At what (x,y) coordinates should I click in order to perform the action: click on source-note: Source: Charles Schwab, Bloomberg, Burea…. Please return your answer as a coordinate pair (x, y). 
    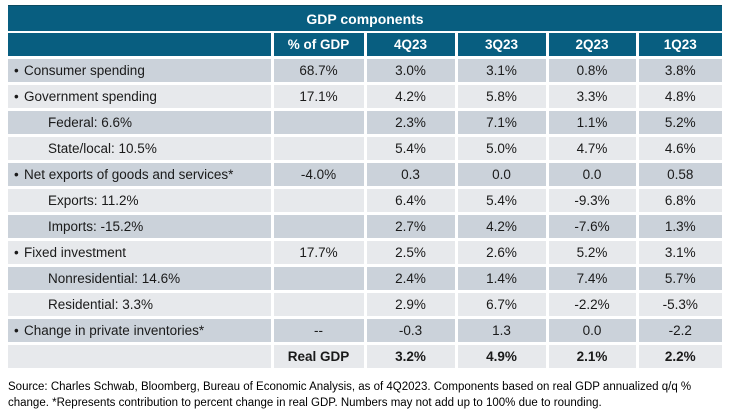
    Looking at the image, I should click on (350, 395).